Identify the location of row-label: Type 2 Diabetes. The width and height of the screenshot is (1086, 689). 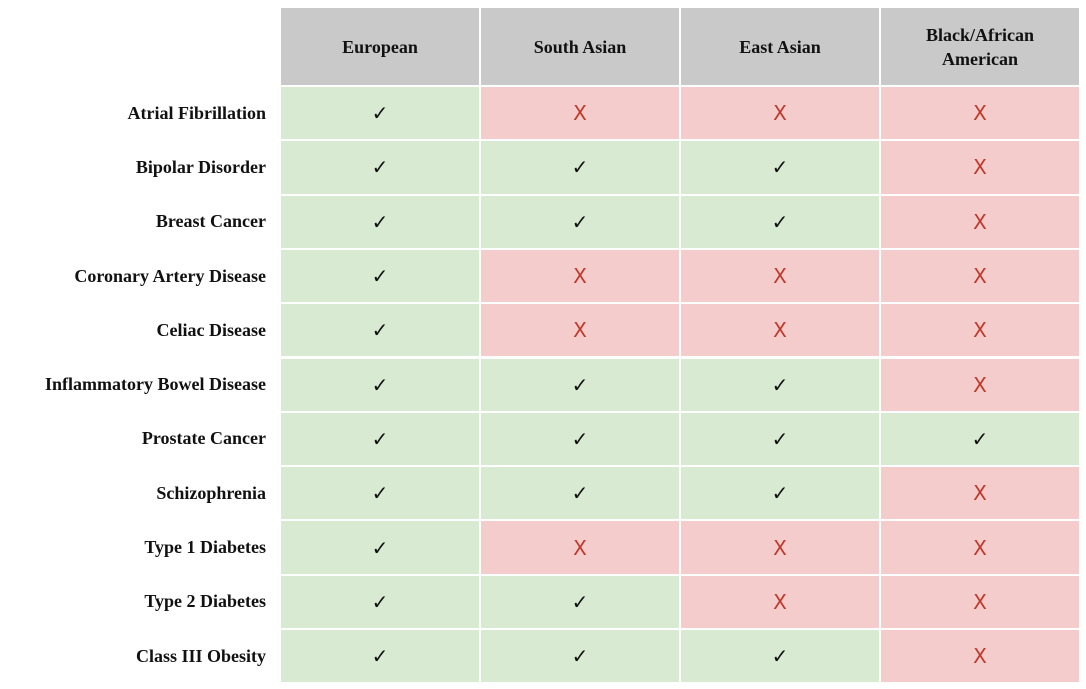
(205, 601).